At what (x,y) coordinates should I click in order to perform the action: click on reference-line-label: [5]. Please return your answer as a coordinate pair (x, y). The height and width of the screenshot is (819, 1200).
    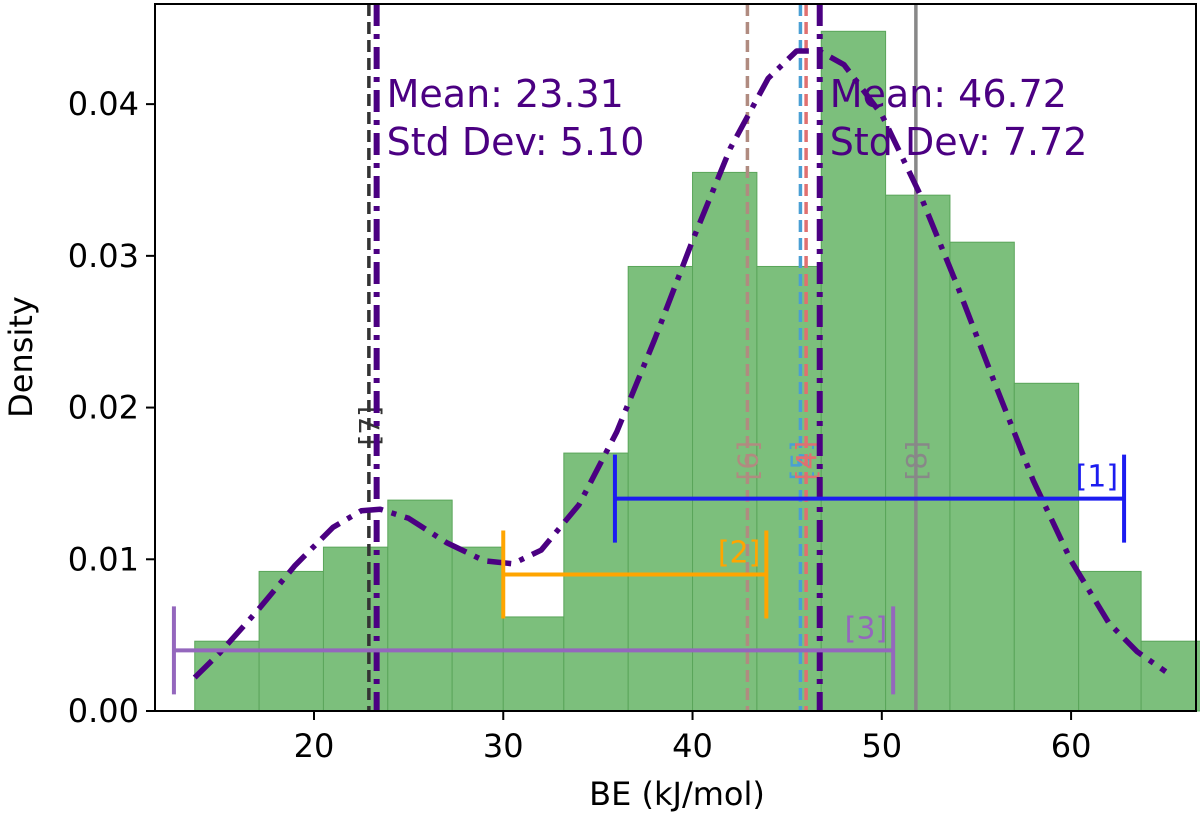
    Looking at the image, I should click on (800, 461).